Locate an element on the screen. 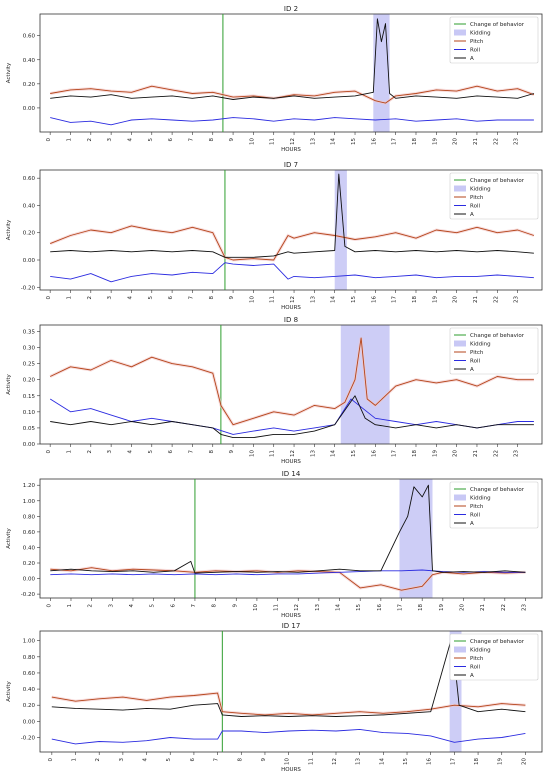 The image size is (550, 774). x-tick-label: 11 is located at coordinates (311, 761).